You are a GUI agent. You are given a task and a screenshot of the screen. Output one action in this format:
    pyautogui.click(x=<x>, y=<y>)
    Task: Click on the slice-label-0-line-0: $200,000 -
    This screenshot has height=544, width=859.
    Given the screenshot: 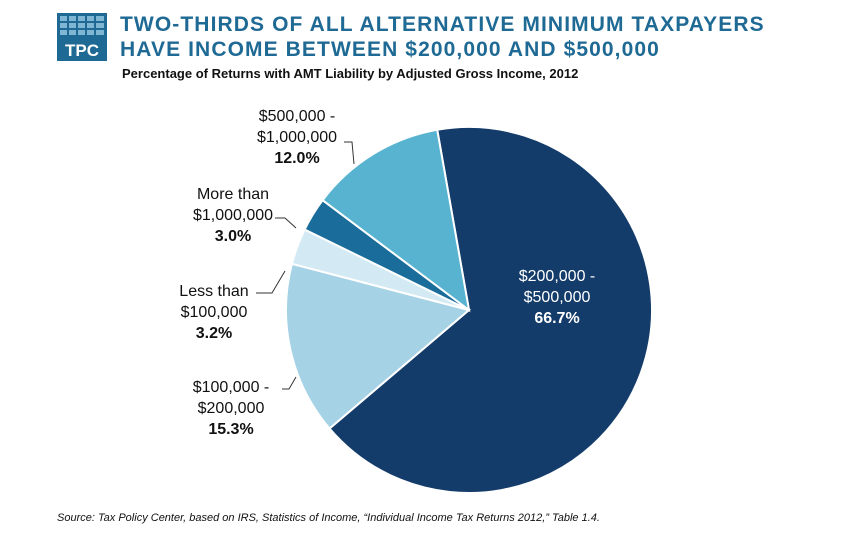 What is the action you would take?
    pyautogui.click(x=557, y=276)
    